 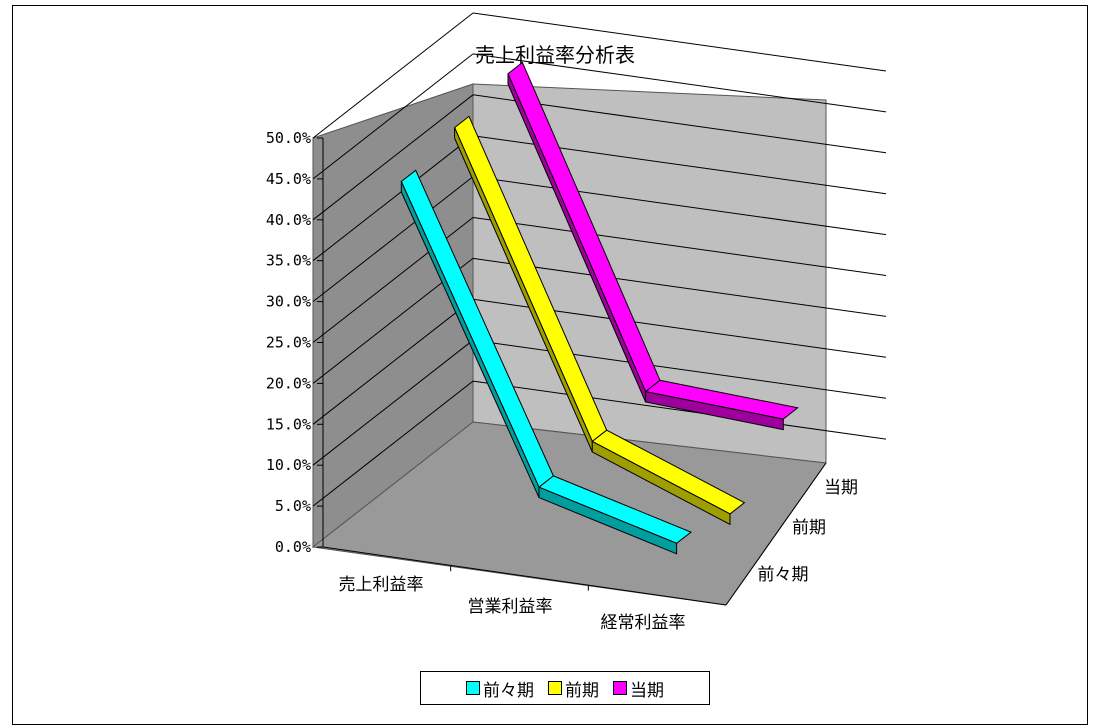 I want to click on legend-swatch-cyan, so click(x=473, y=688).